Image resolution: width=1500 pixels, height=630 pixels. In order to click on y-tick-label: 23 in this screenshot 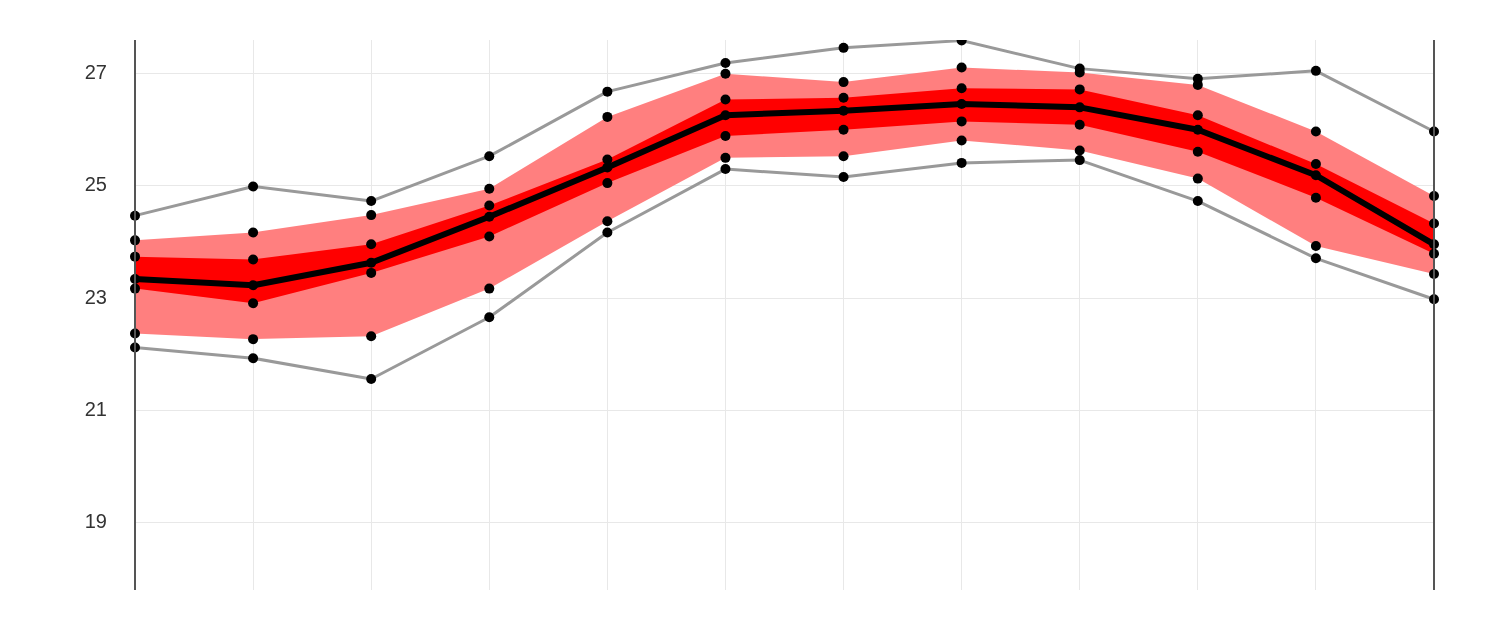, I will do `click(95, 296)`.